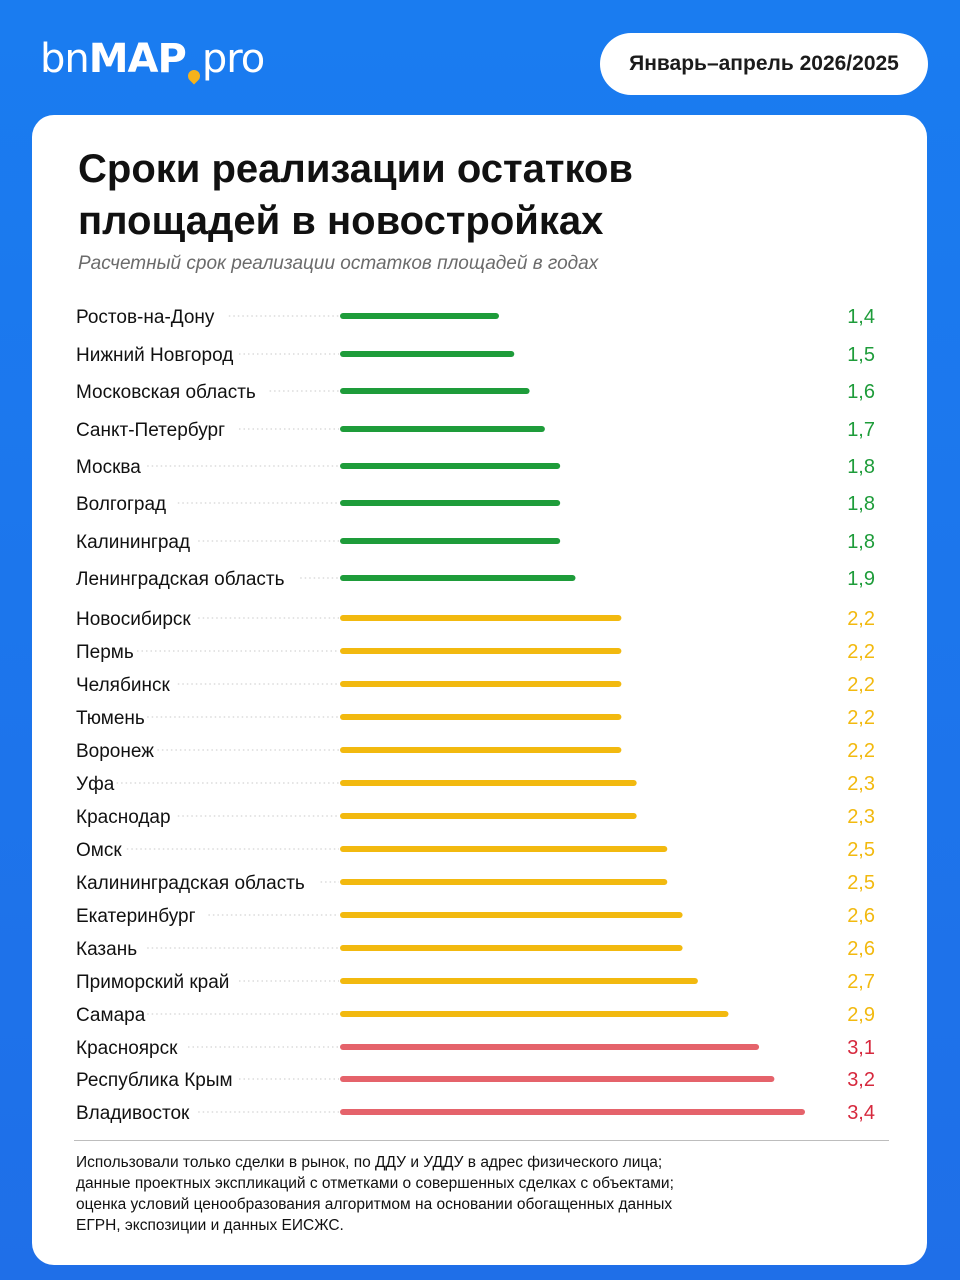  What do you see at coordinates (123, 817) in the screenshot?
I see `category-label: Краснодар` at bounding box center [123, 817].